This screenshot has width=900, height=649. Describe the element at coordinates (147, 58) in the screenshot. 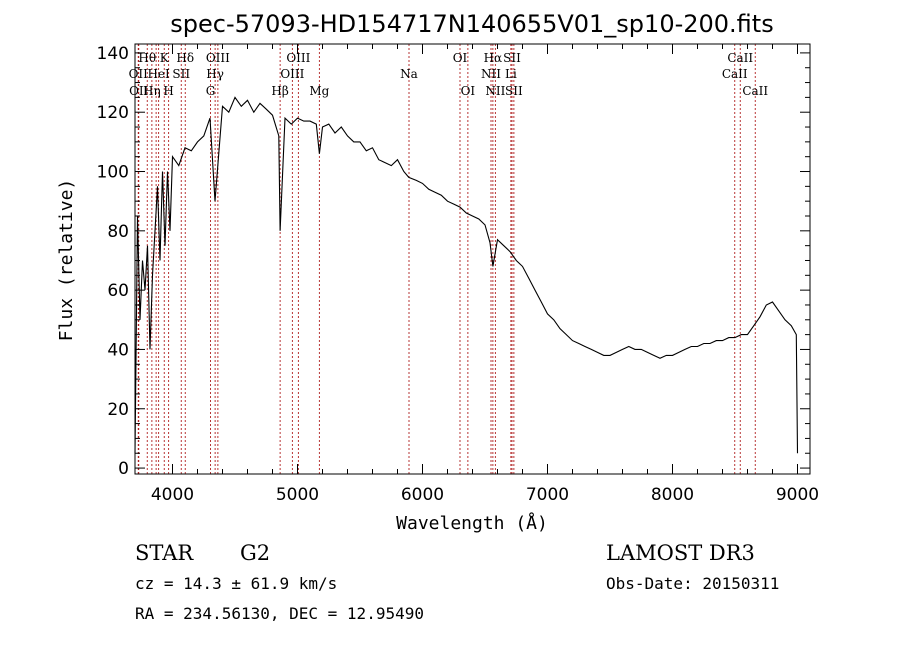

I see `line-marker-label: Hθ` at that location.